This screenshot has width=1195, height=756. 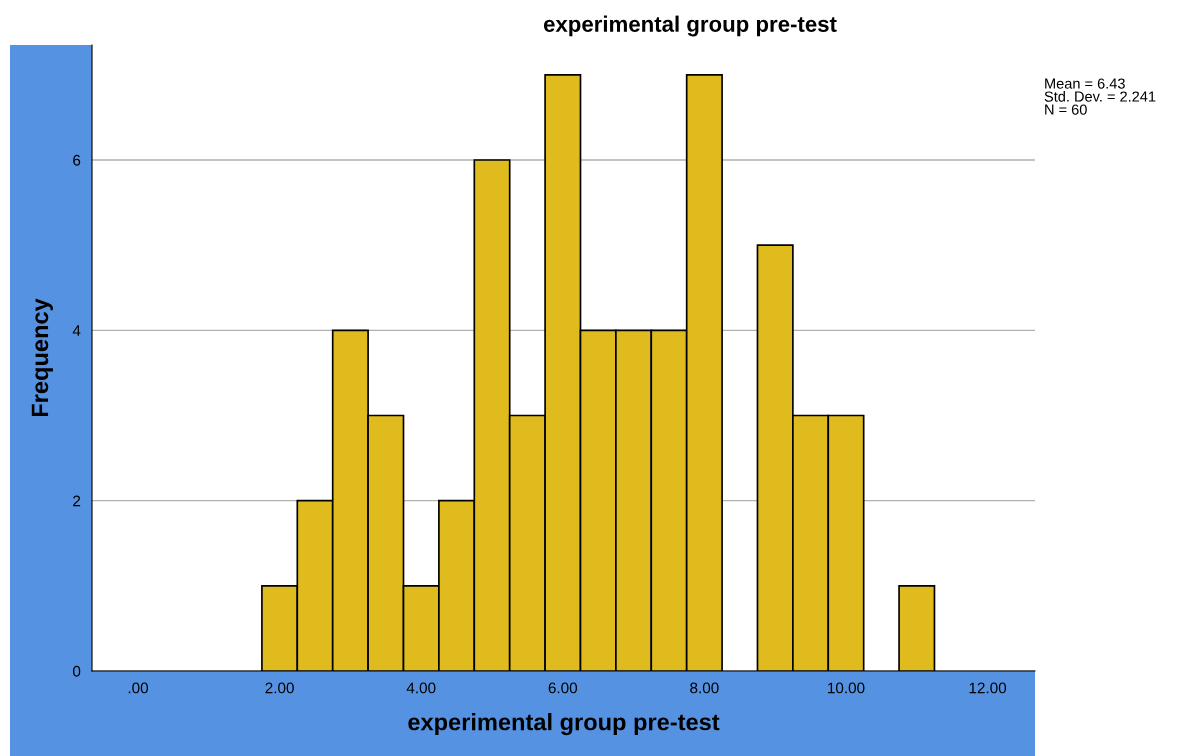 What do you see at coordinates (1085, 83) in the screenshot?
I see `text: Mean = 6.43` at bounding box center [1085, 83].